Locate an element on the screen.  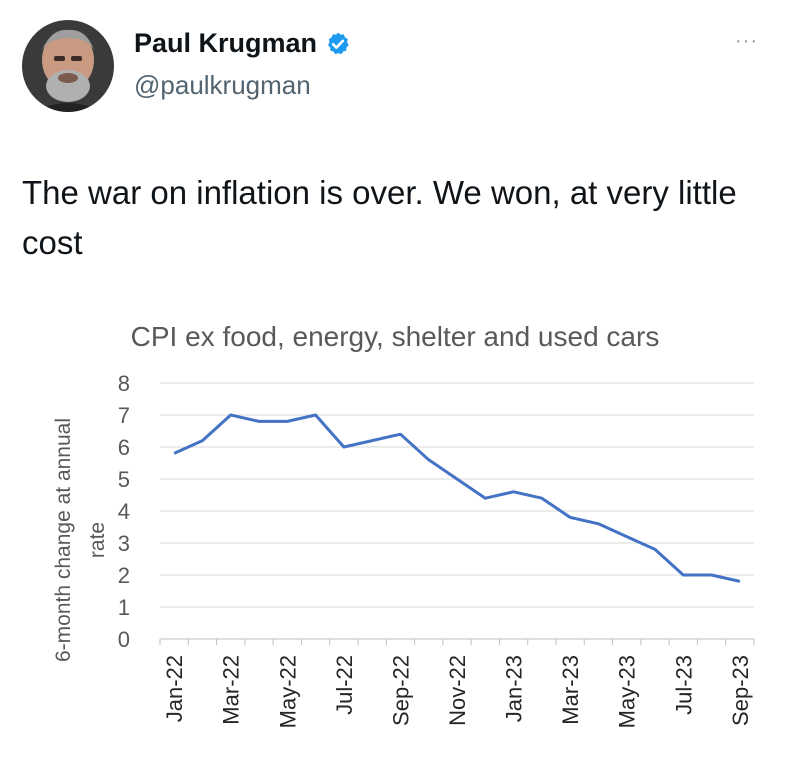
x-tick-label: Jan-22 is located at coordinates (174, 688).